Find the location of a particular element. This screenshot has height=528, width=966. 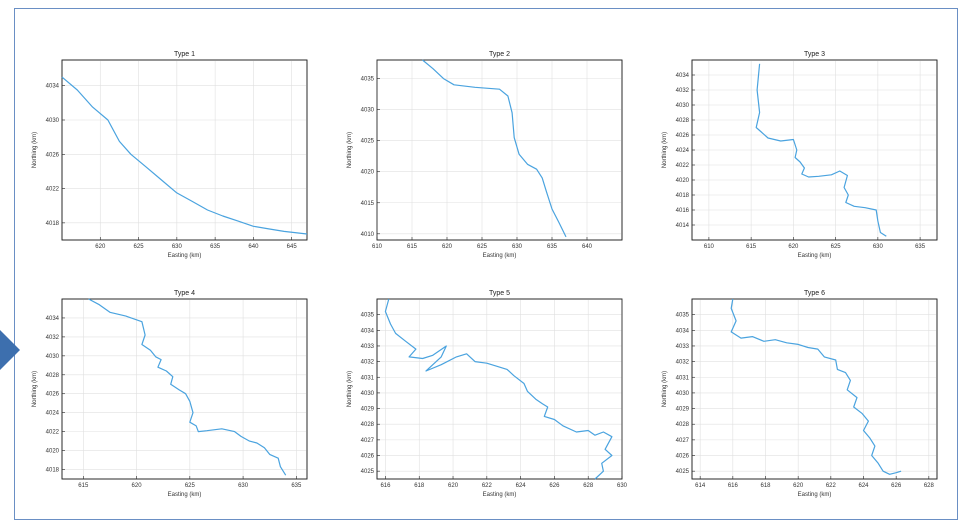

chart-title: Type 4 is located at coordinates (184, 293).